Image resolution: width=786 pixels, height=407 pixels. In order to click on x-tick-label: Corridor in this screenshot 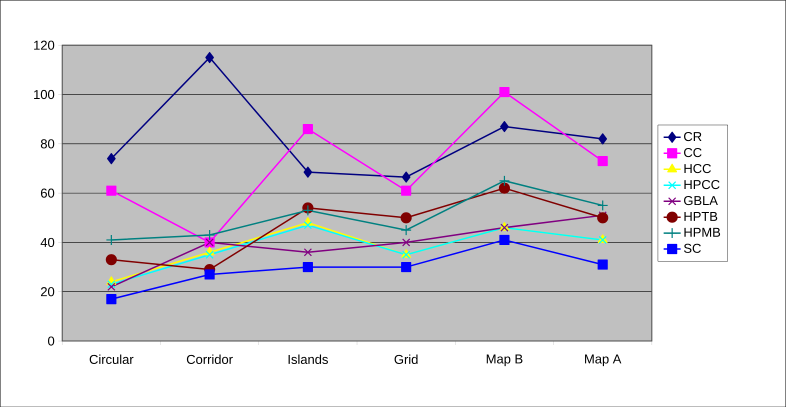, I will do `click(209, 359)`.